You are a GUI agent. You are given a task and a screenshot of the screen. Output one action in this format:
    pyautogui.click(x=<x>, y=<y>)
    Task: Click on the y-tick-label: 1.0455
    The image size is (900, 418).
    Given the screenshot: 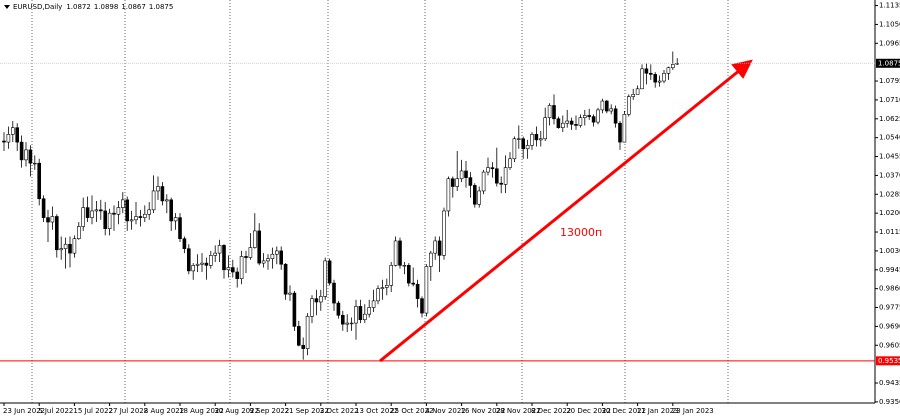 What is the action you would take?
    pyautogui.click(x=889, y=157)
    